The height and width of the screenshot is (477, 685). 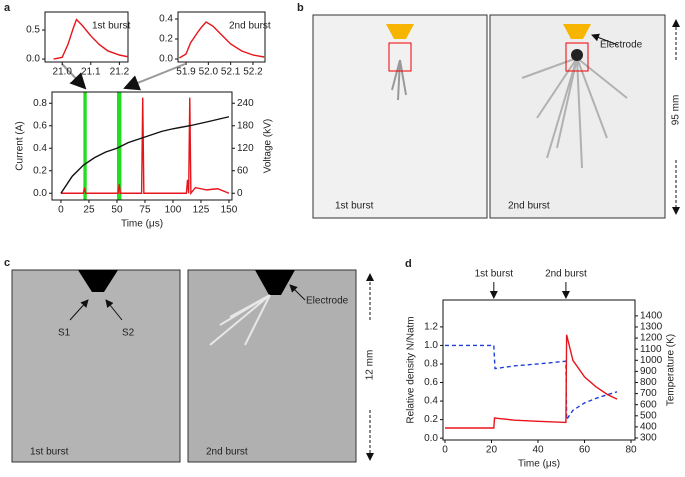 I want to click on annotation: 2nd burst, so click(x=566, y=274).